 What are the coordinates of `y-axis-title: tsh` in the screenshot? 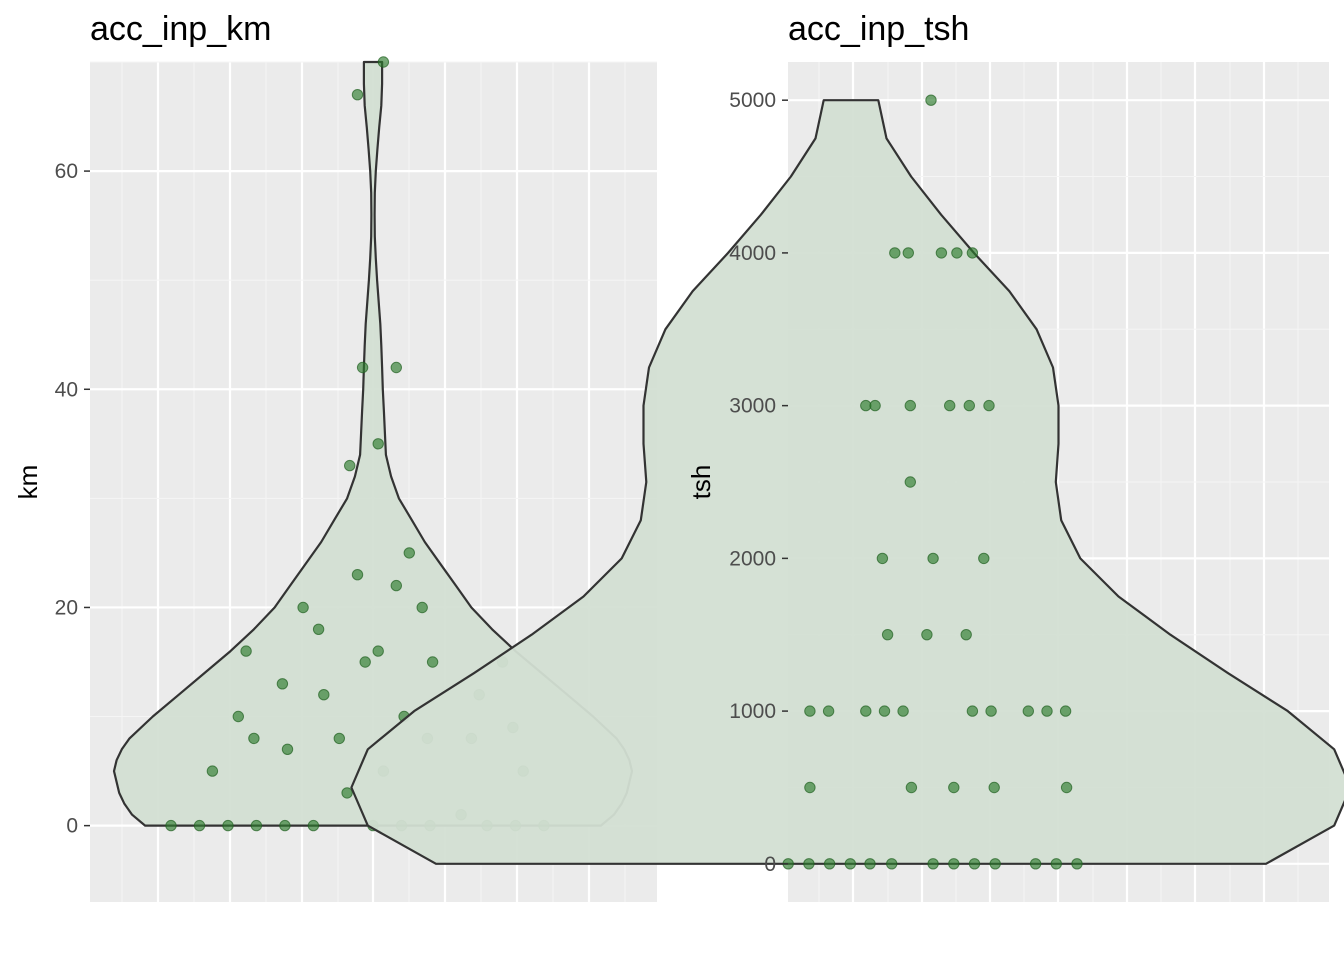 It's located at (701, 482).